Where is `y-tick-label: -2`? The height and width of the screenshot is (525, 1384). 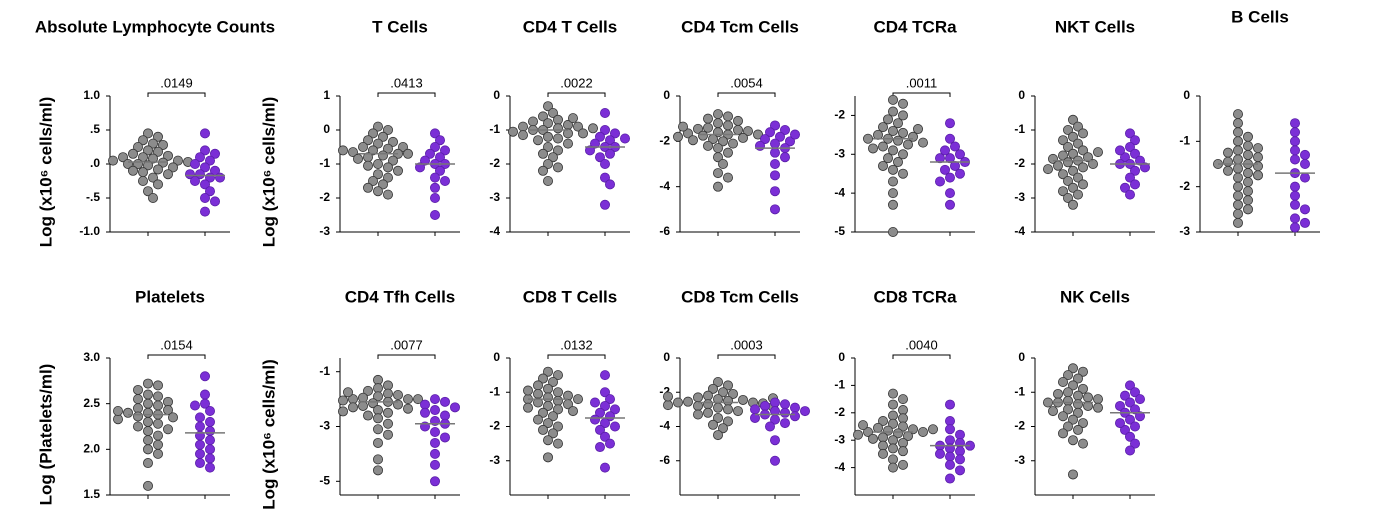 y-tick-label: -2 is located at coordinates (494, 163).